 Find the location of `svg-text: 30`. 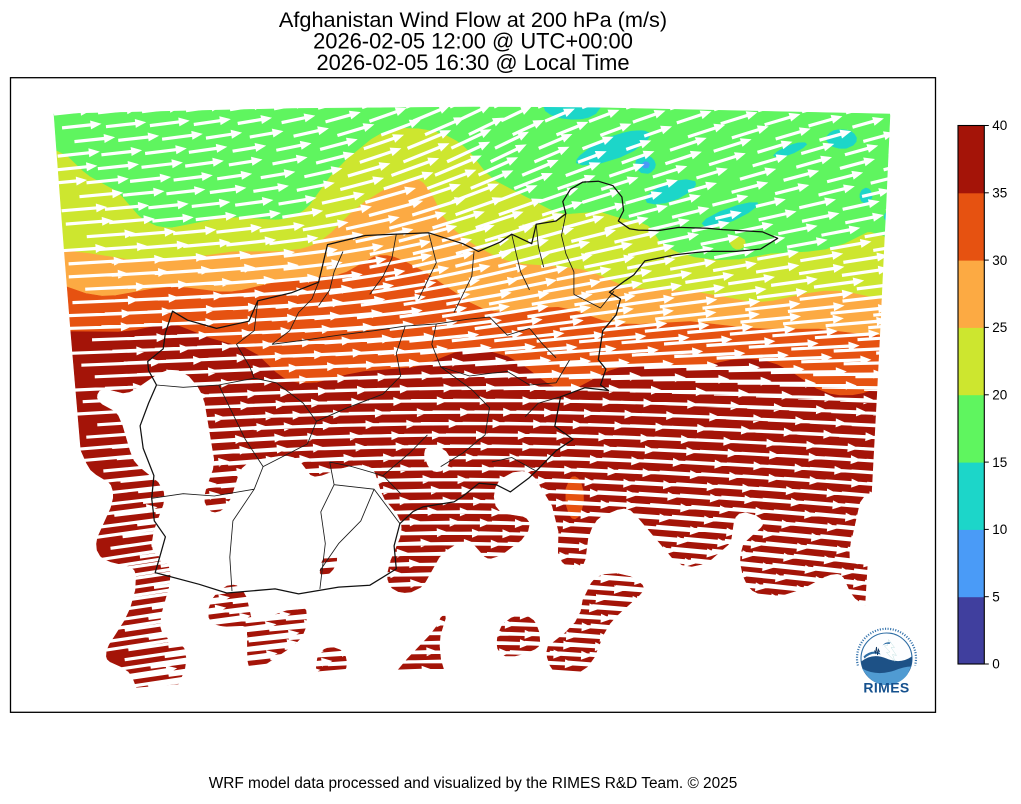

svg-text: 30 is located at coordinates (999, 260).